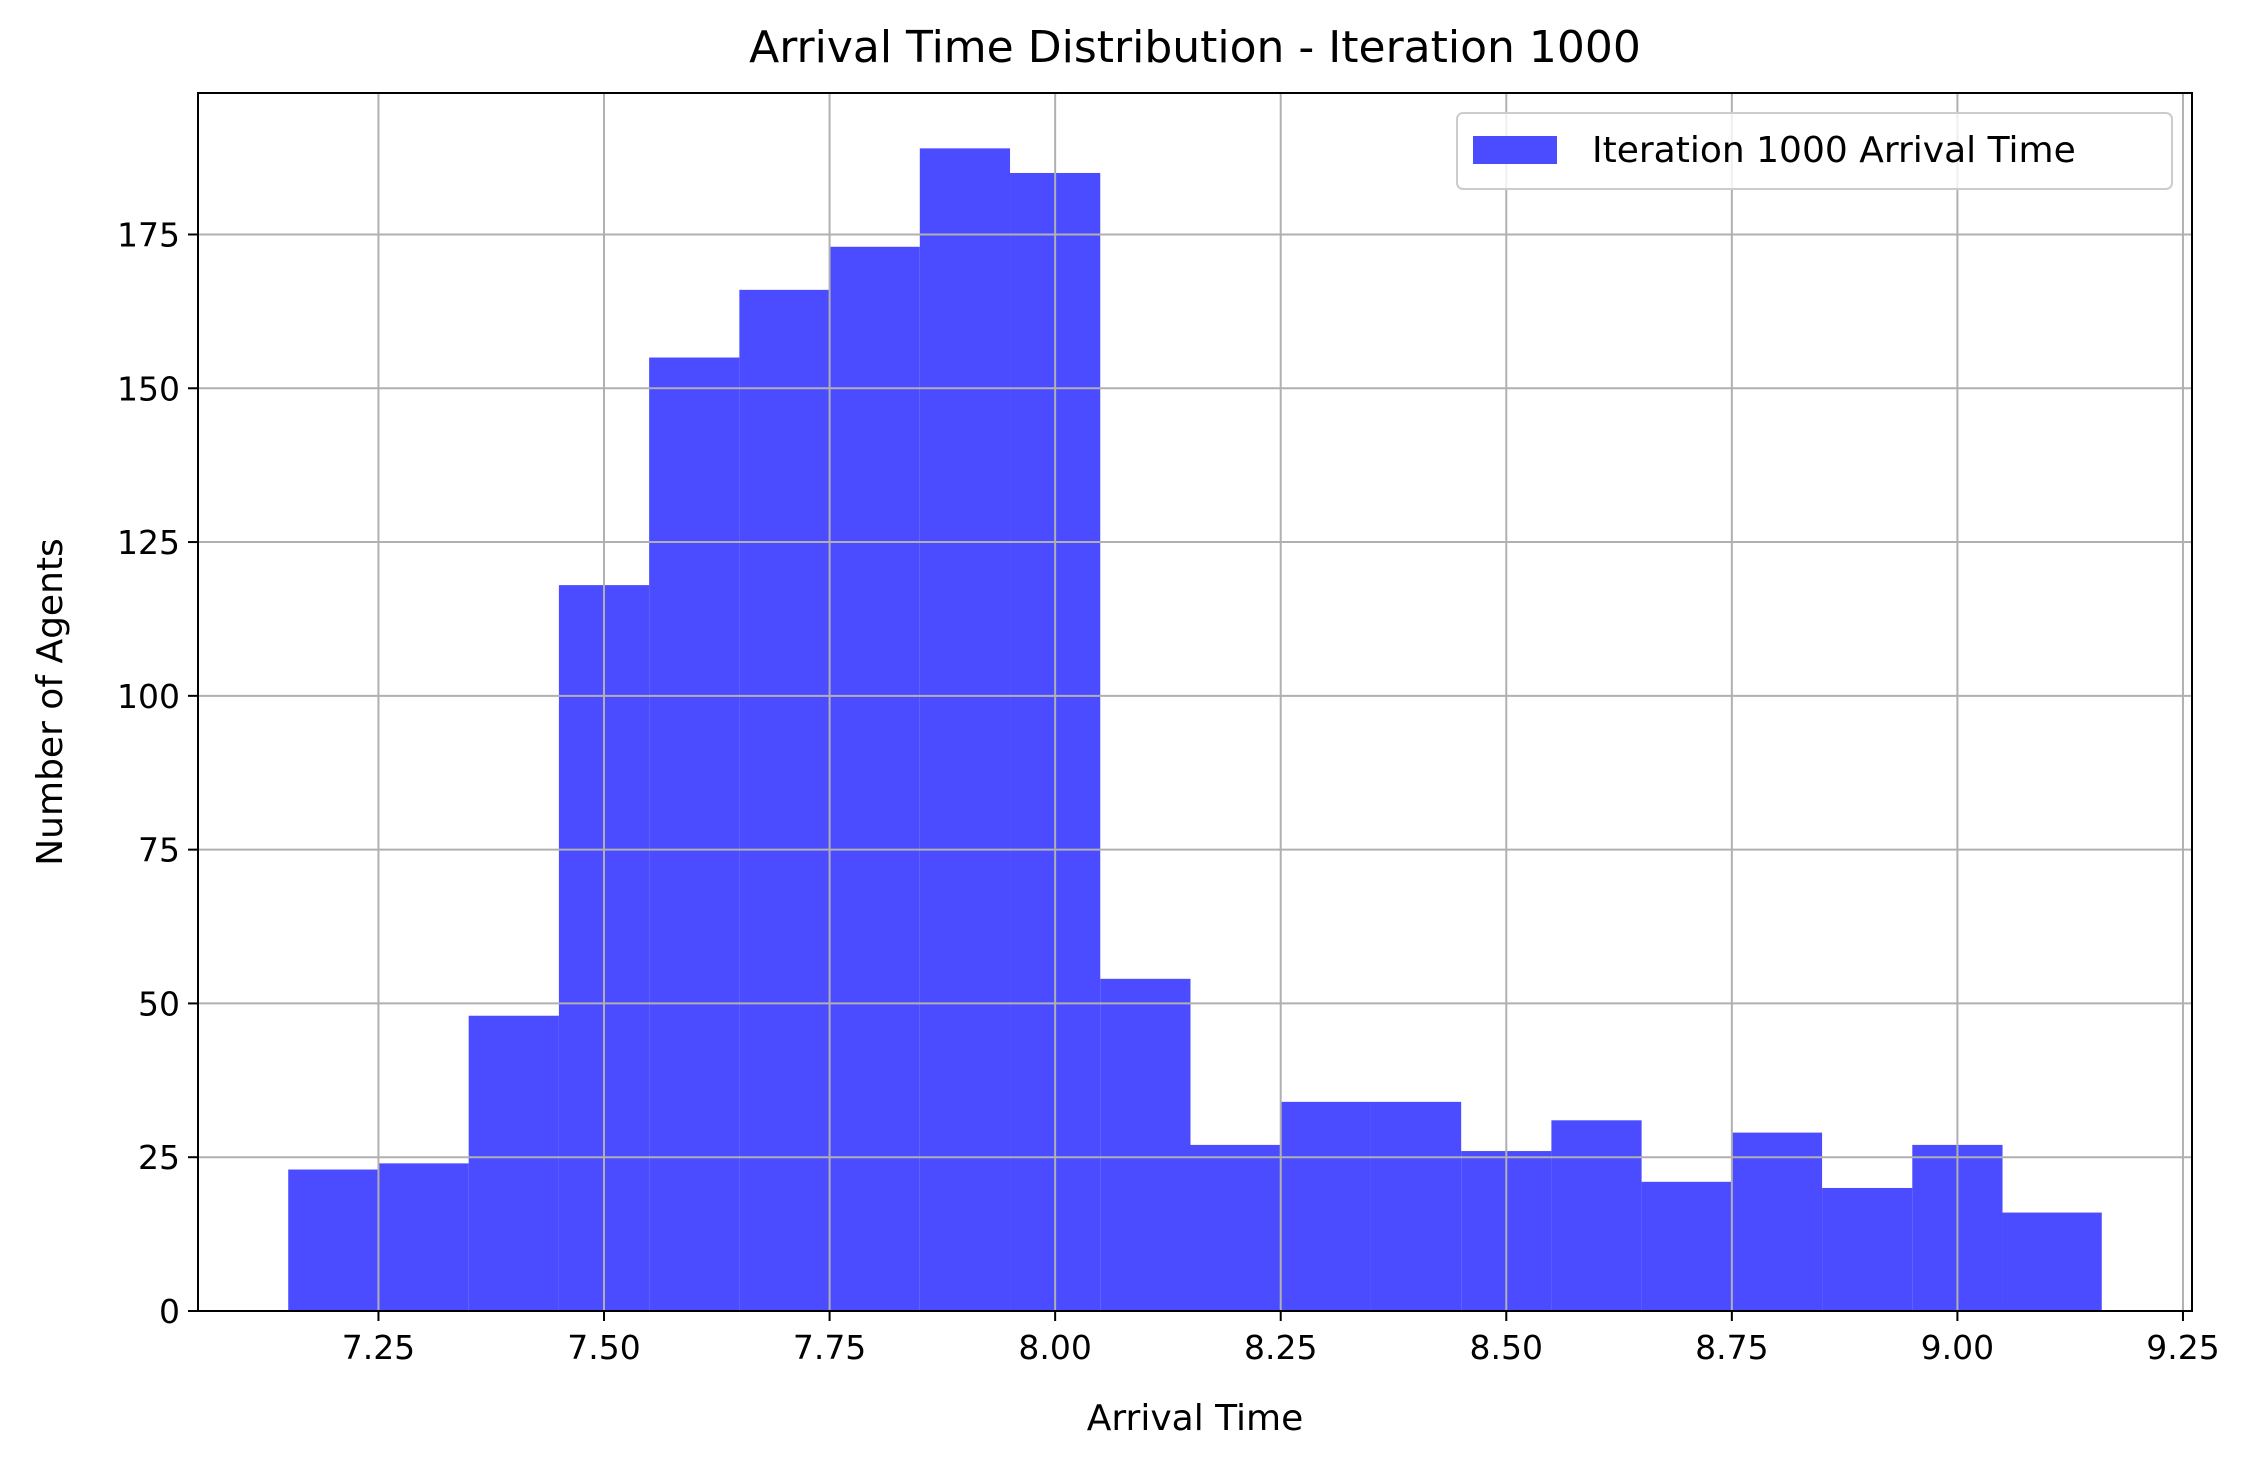 The image size is (2249, 1466). I want to click on y-tick-label: 50, so click(159, 1003).